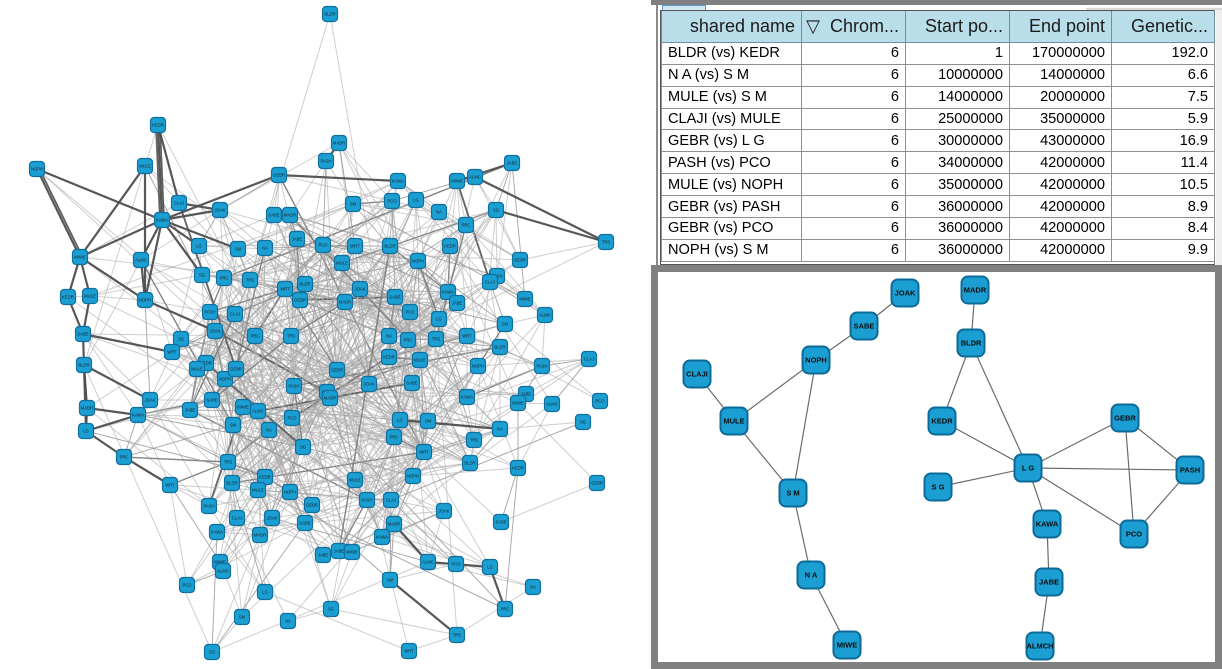  Describe the element at coordinates (697, 374) in the screenshot. I see `svg-text: CLAJI` at that location.